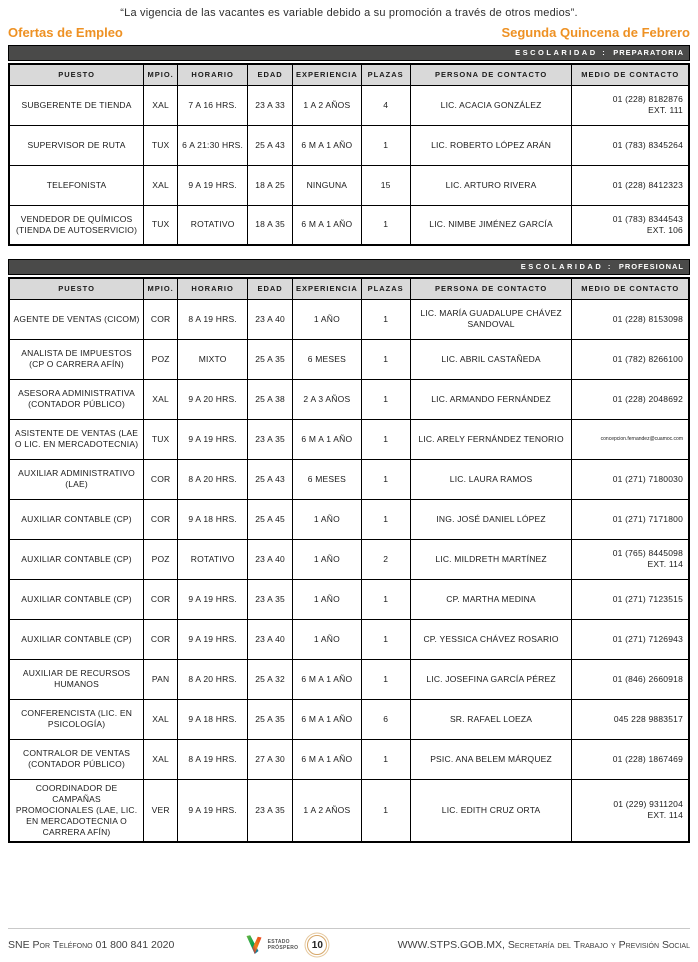 The height and width of the screenshot is (962, 698). I want to click on estado-prospero-logo-icon, so click(254, 944).